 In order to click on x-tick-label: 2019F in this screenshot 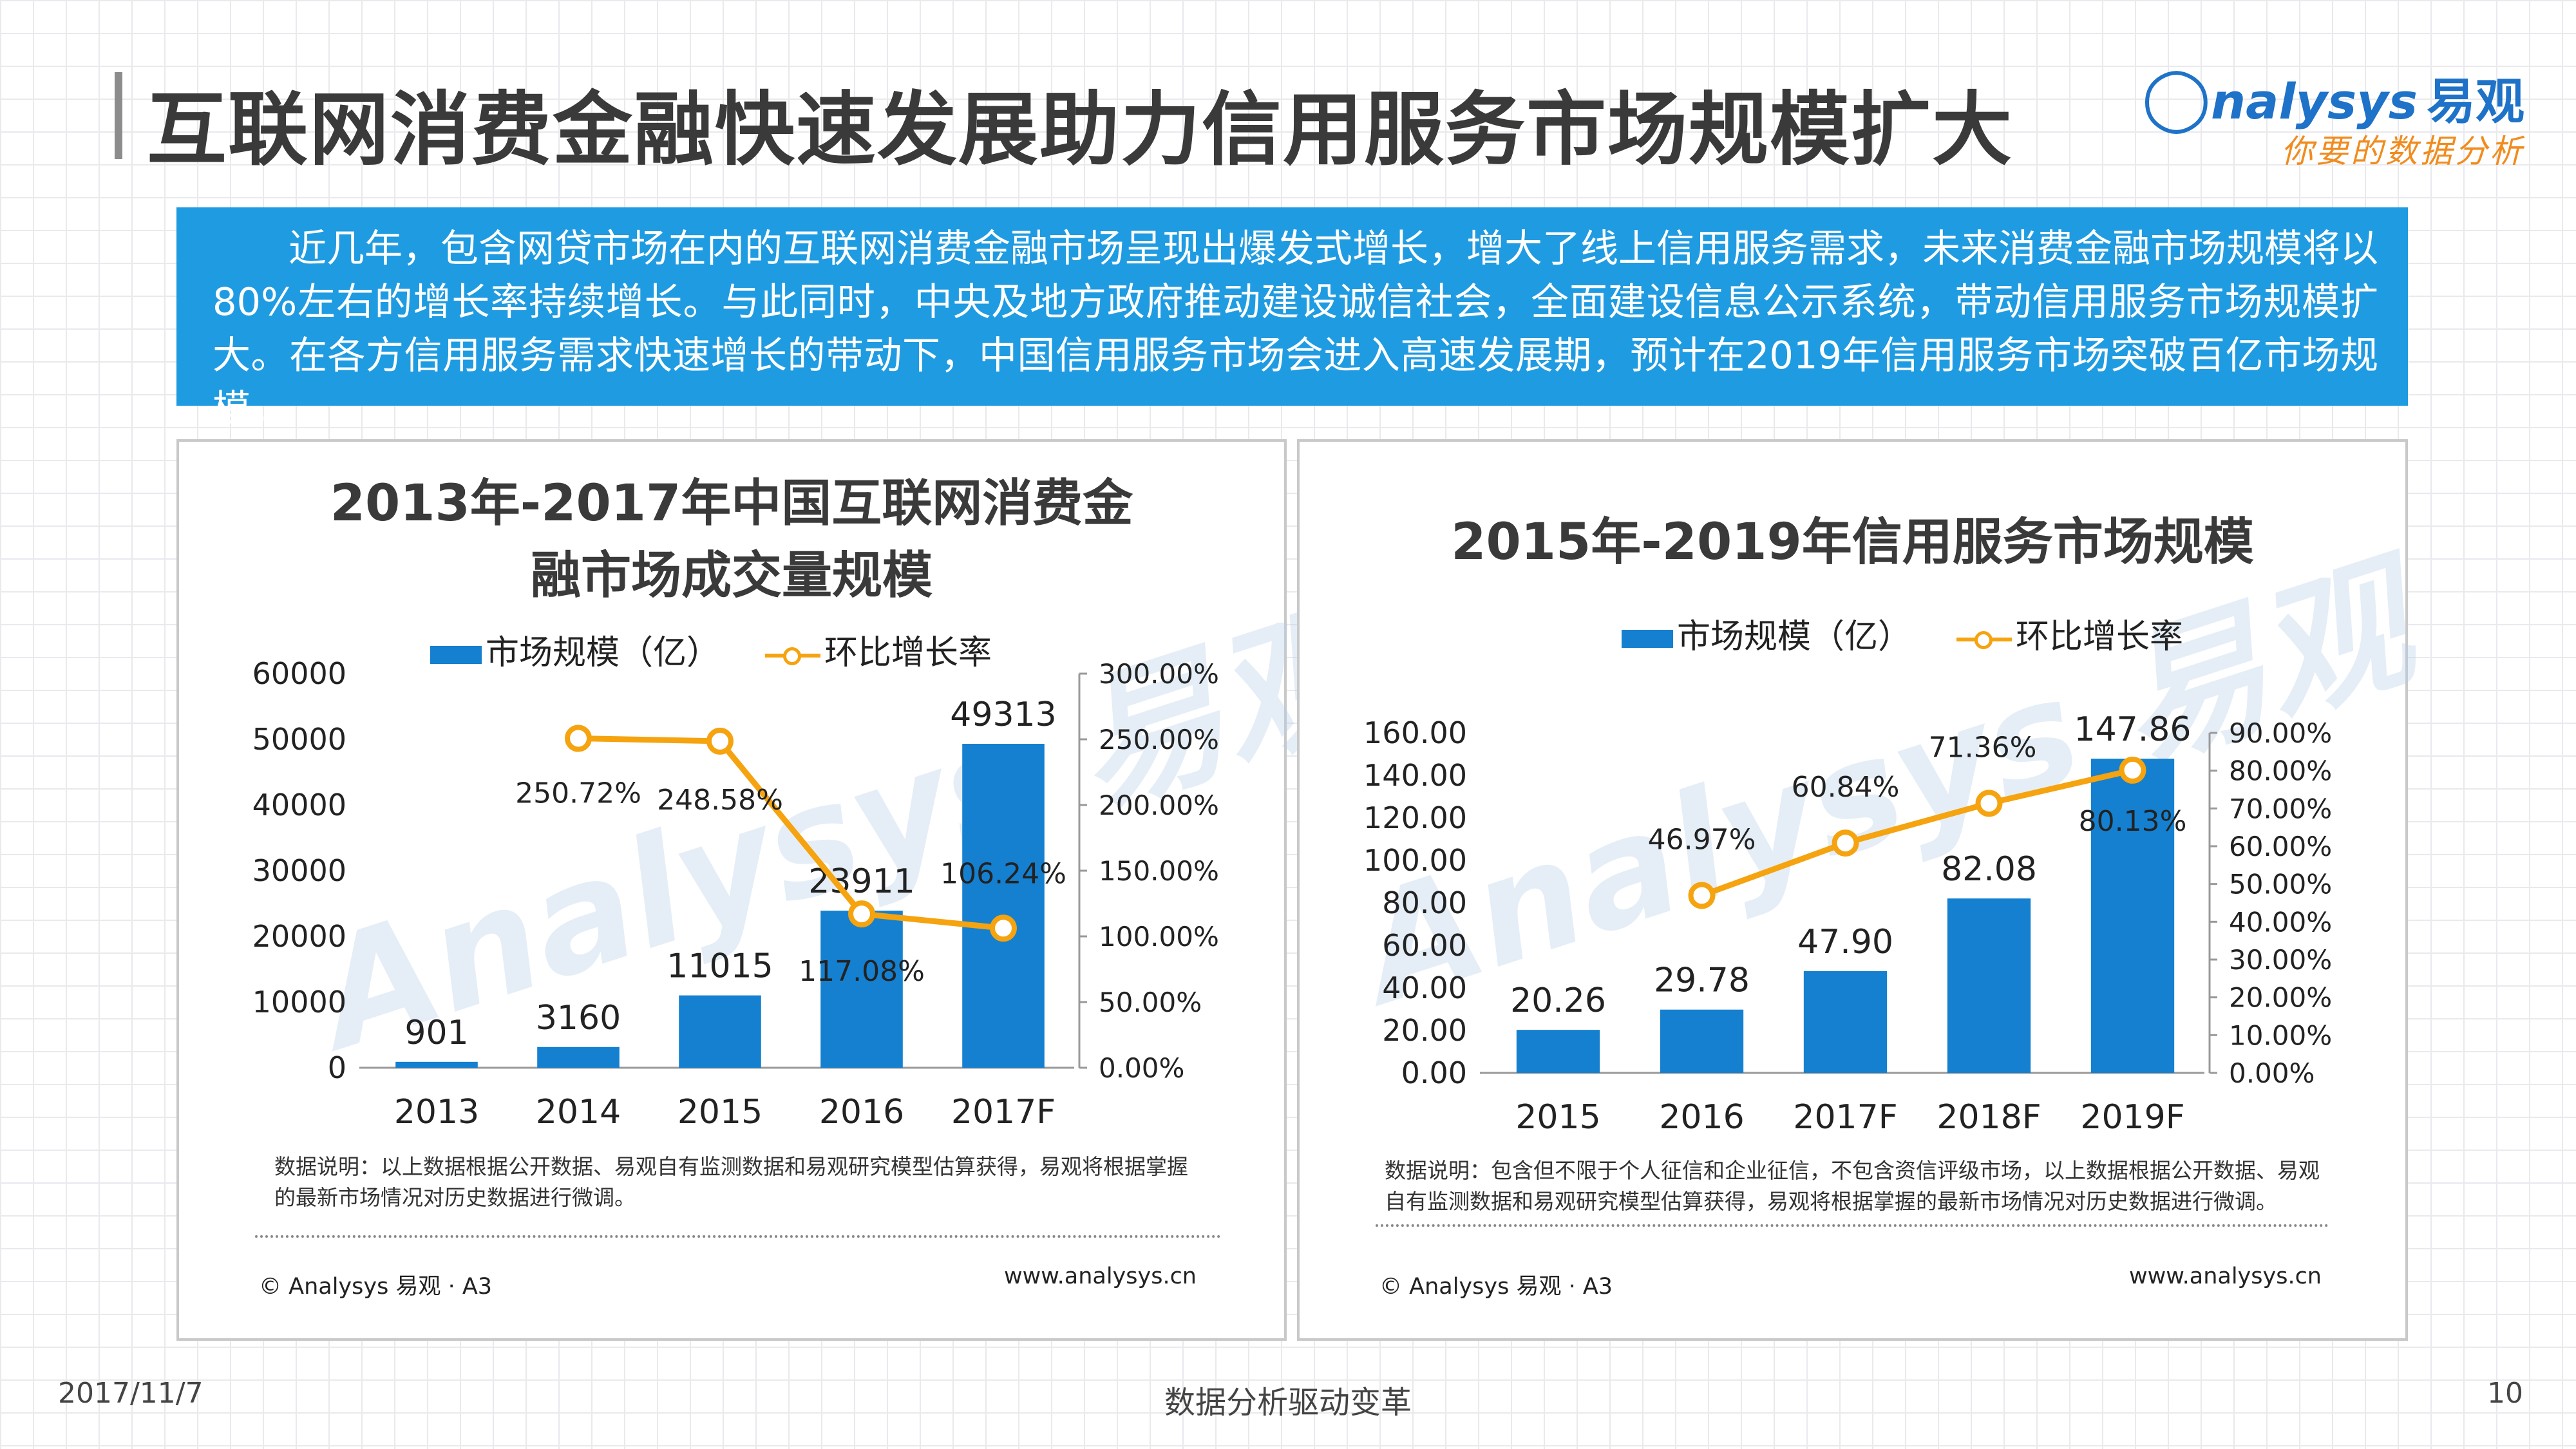, I will do `click(2132, 1117)`.